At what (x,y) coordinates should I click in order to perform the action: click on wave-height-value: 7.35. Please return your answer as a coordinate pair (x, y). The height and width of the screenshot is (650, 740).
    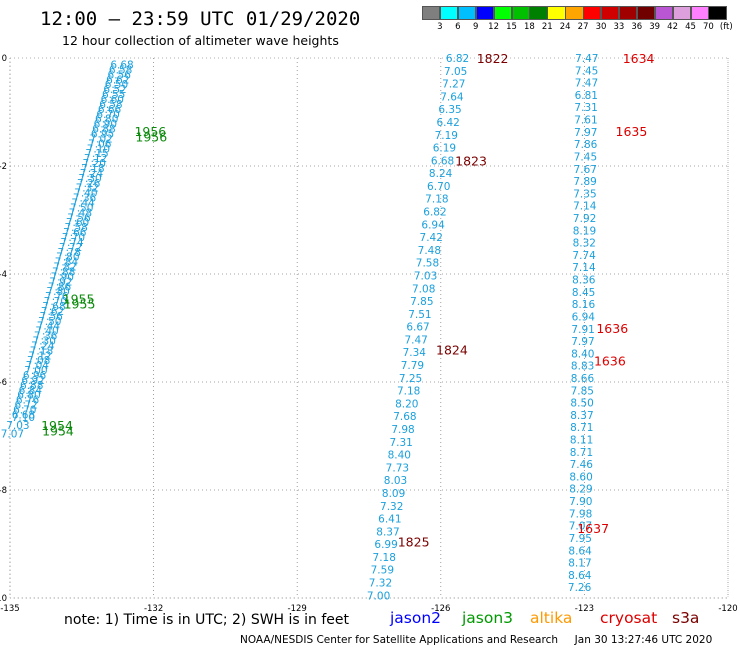
    Looking at the image, I should click on (584, 194).